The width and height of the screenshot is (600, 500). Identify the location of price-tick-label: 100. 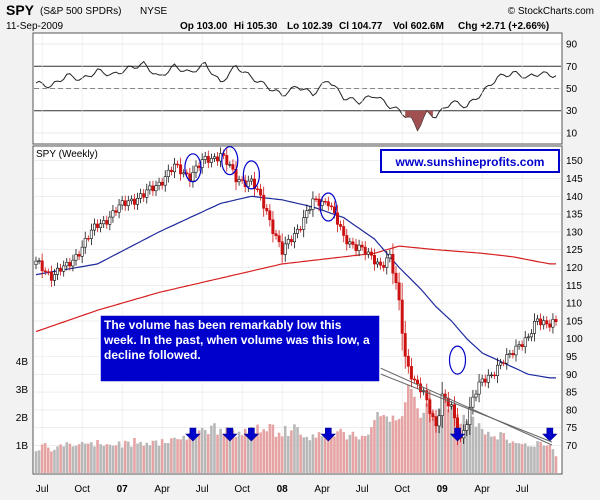
(574, 339).